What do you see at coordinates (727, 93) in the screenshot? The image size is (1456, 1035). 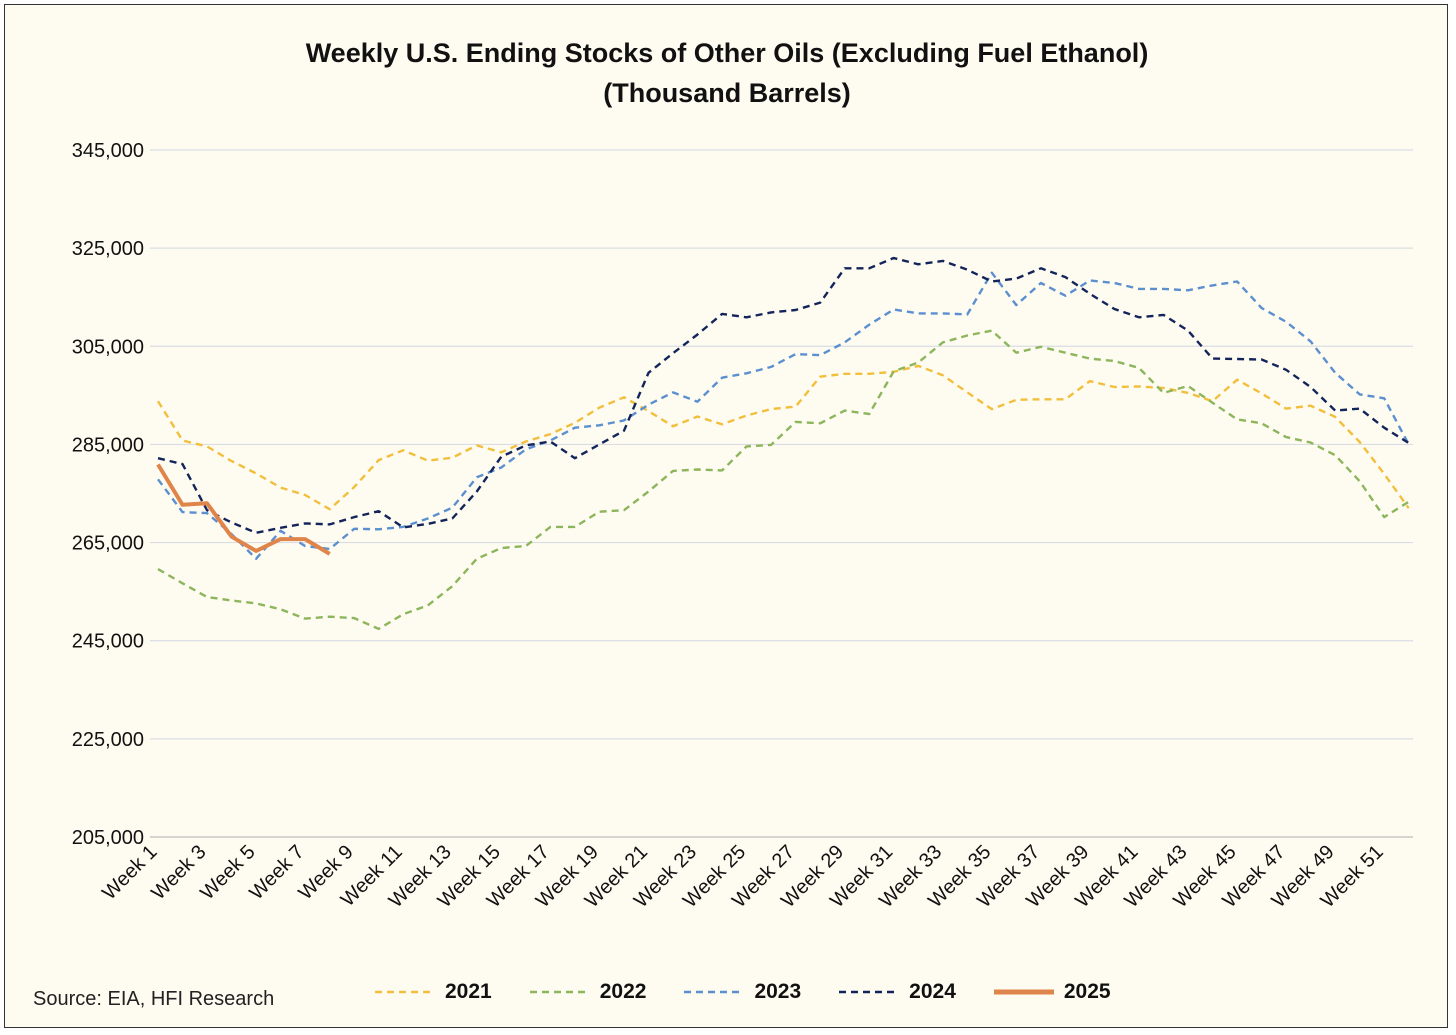 I see `chart-subtitle: (Thousand Barrels)` at bounding box center [727, 93].